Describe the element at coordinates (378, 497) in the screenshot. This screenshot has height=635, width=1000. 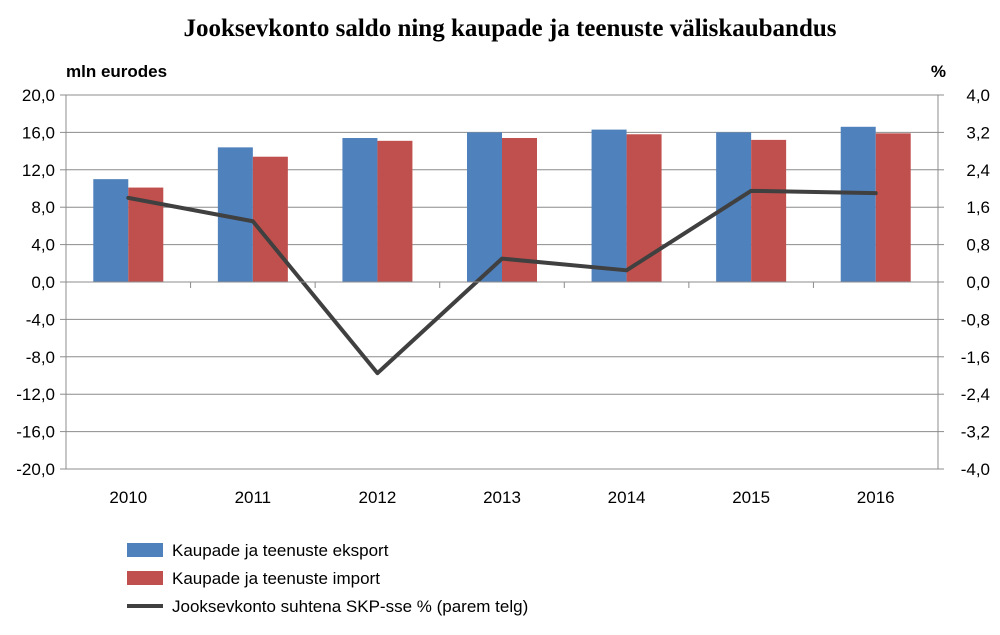
I see `x-axis-tick-label: 2012` at that location.